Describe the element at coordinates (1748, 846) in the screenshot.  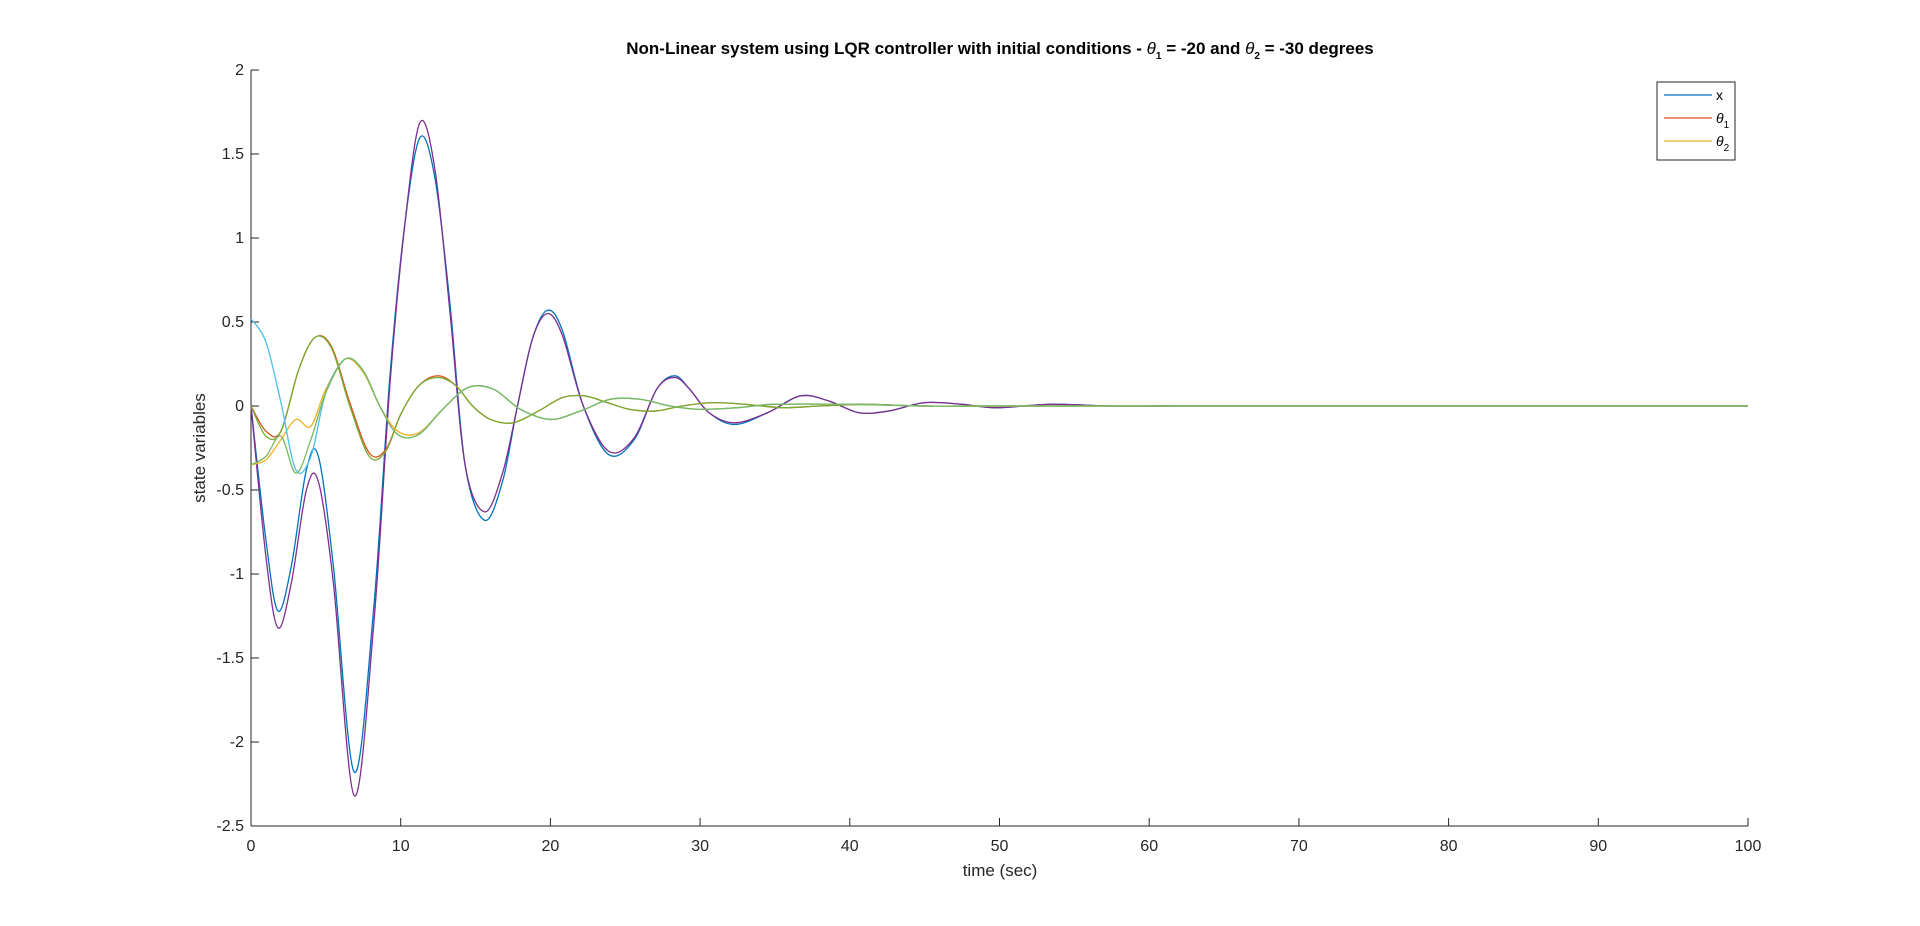
I see `x-tick-label: 100` at that location.